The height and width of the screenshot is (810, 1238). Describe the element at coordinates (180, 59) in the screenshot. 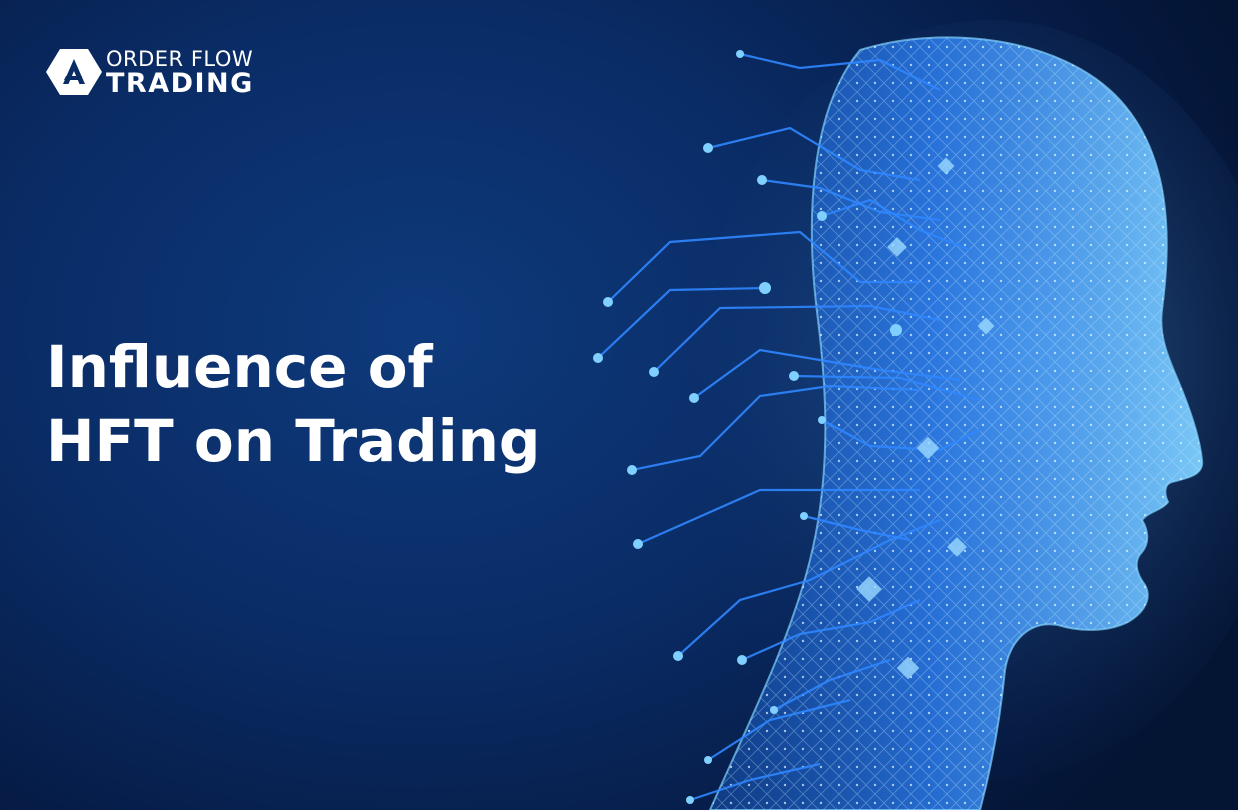

I see `brand-line-1: ORDER FLOW` at that location.